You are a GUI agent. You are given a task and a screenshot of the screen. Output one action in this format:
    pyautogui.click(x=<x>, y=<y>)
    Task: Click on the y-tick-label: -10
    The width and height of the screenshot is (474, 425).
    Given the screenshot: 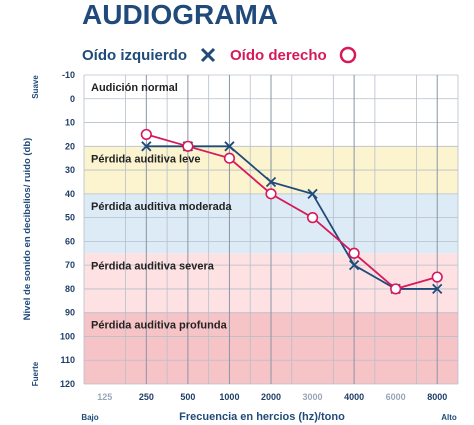 What is the action you would take?
    pyautogui.click(x=68, y=75)
    